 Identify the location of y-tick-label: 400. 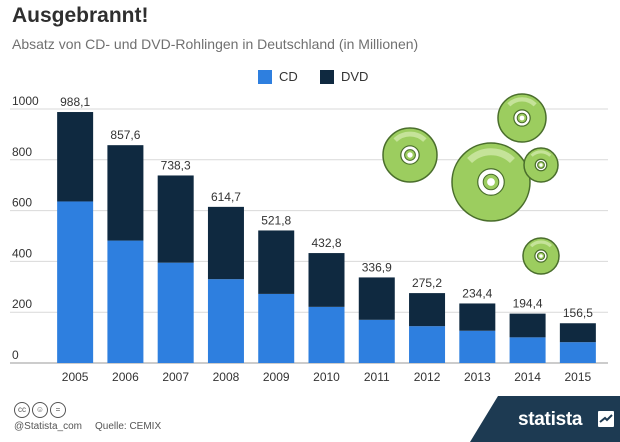
(22, 253).